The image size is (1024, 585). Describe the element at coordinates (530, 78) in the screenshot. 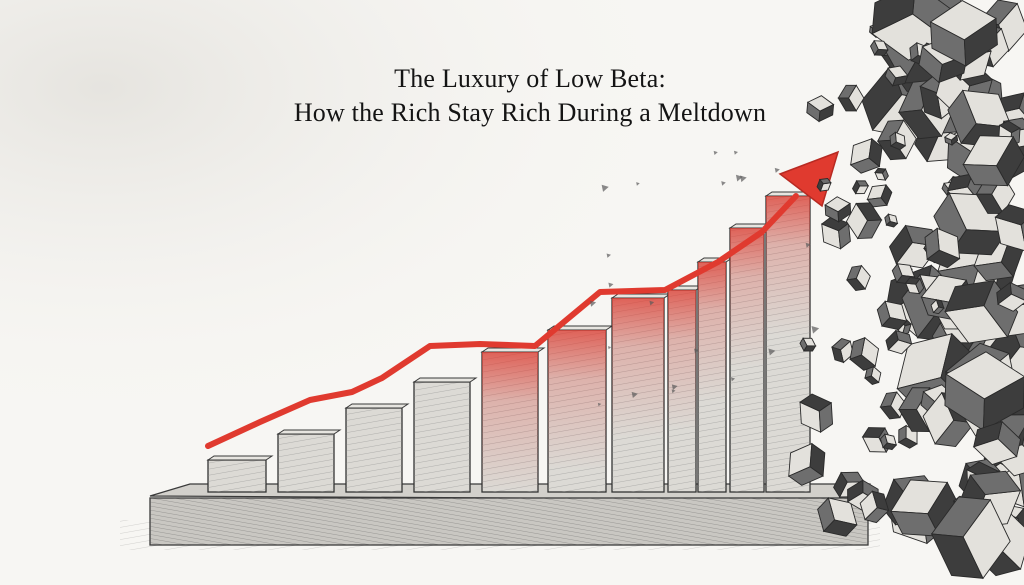

I see `title-line-1: The Luxury of Low Beta:` at that location.